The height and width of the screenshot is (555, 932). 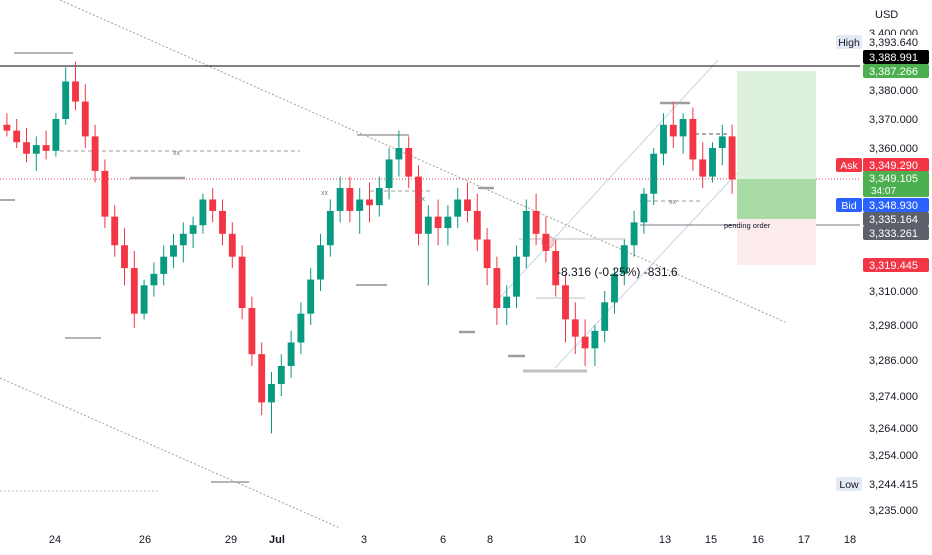 I want to click on x-tick-label: 13, so click(x=665, y=540).